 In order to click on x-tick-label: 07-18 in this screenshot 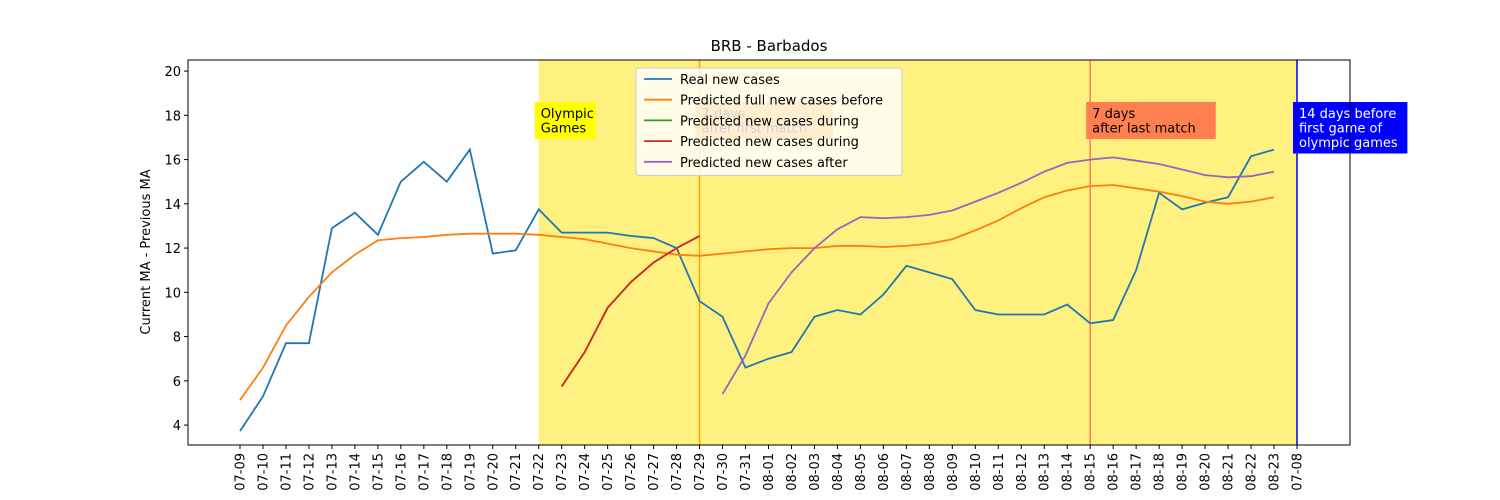, I will do `click(447, 472)`.